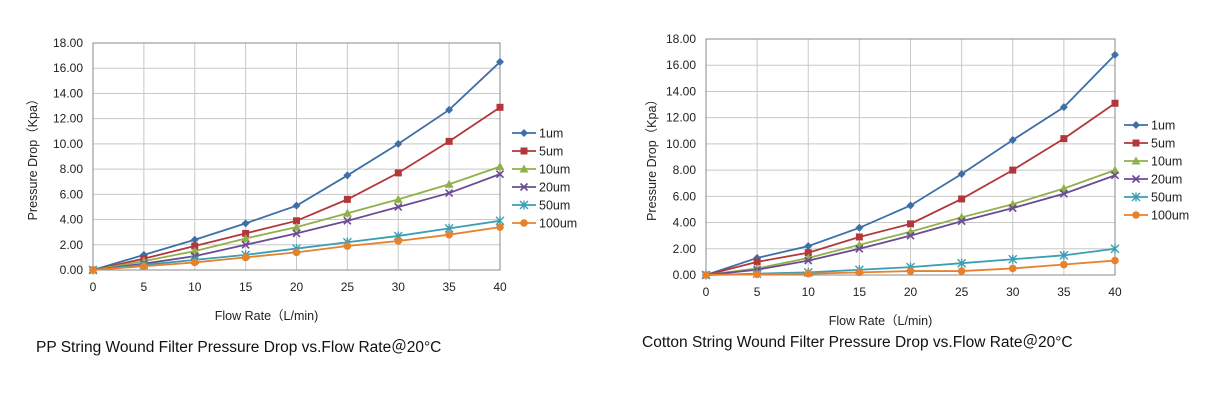  I want to click on pp-y-tick-label: 12.00, so click(68, 119).